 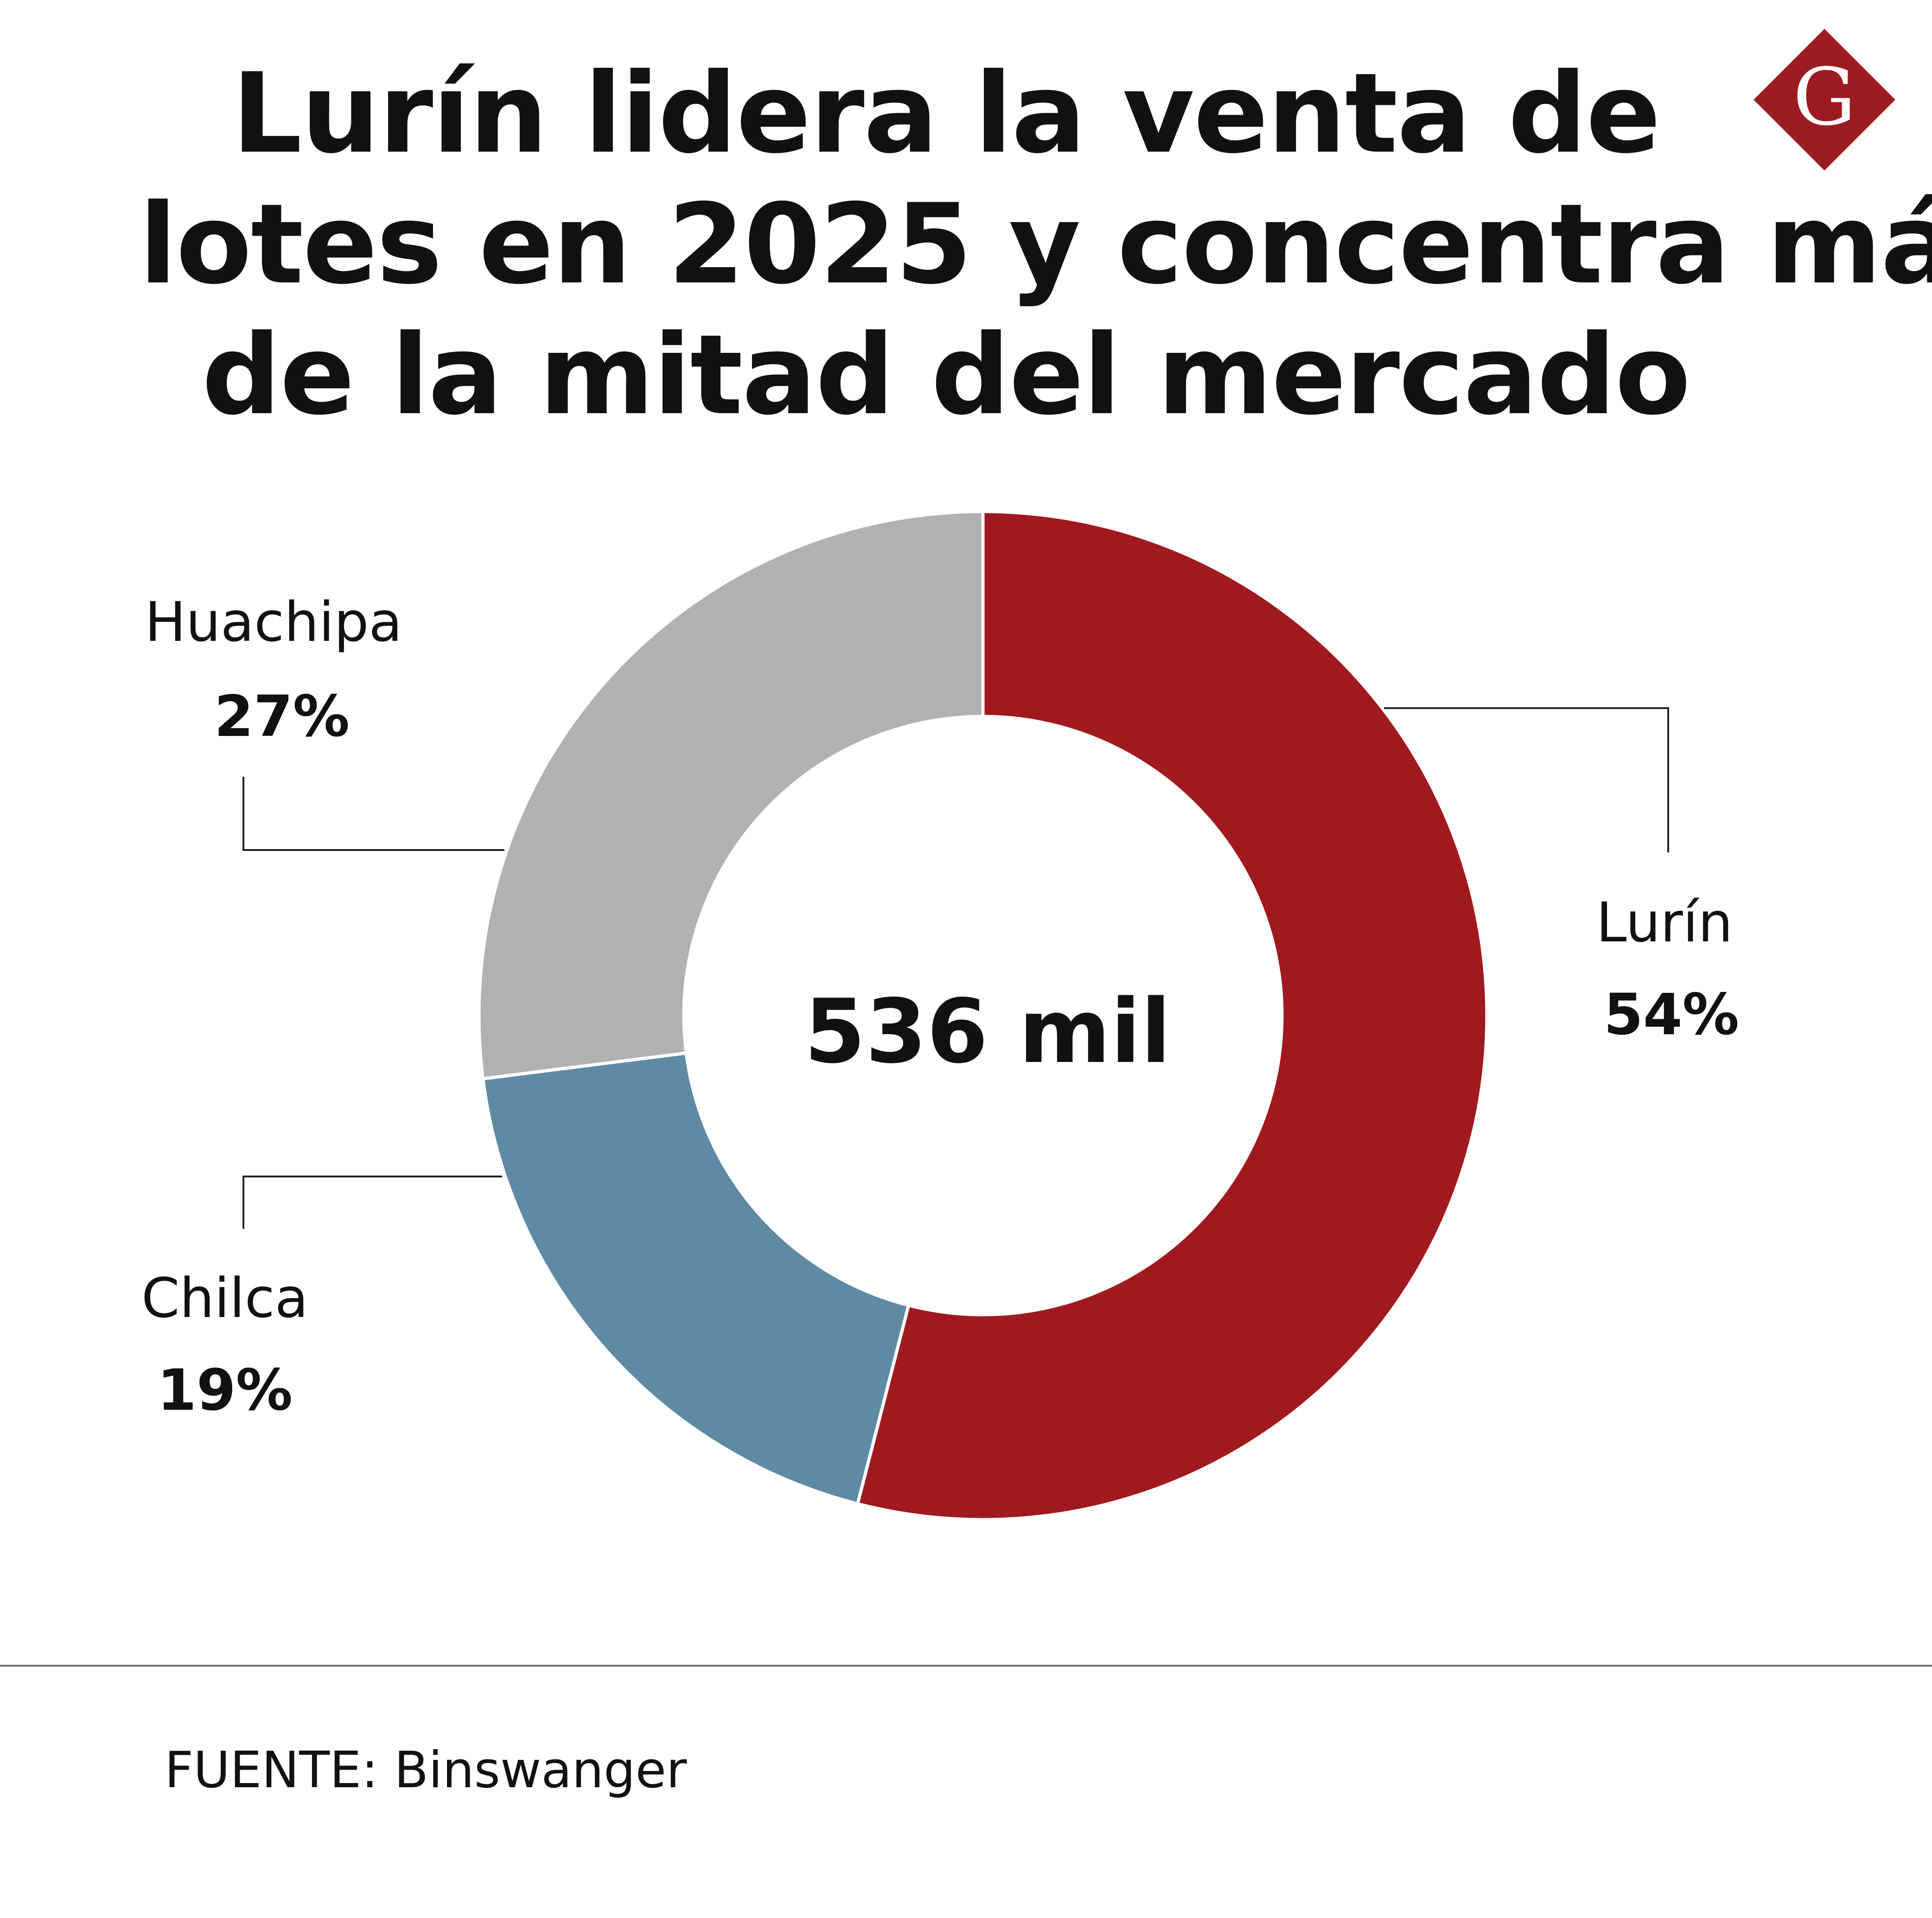 I want to click on footer-divider, so click(x=966, y=1666).